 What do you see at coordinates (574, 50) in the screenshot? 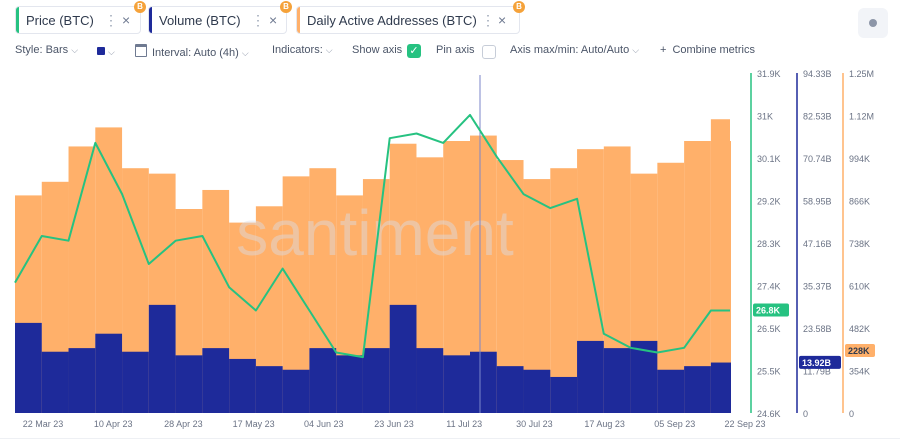
I see `axis-maxmin-select: Axis max/min: Auto/Auto ⌵` at bounding box center [574, 50].